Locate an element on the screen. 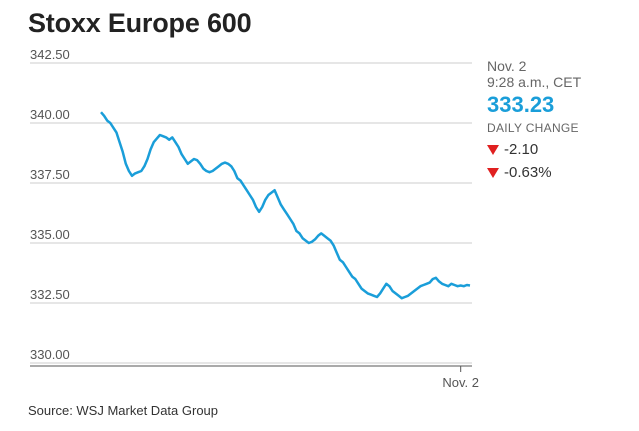 This screenshot has height=431, width=639. change-points: -2.10 is located at coordinates (521, 149).